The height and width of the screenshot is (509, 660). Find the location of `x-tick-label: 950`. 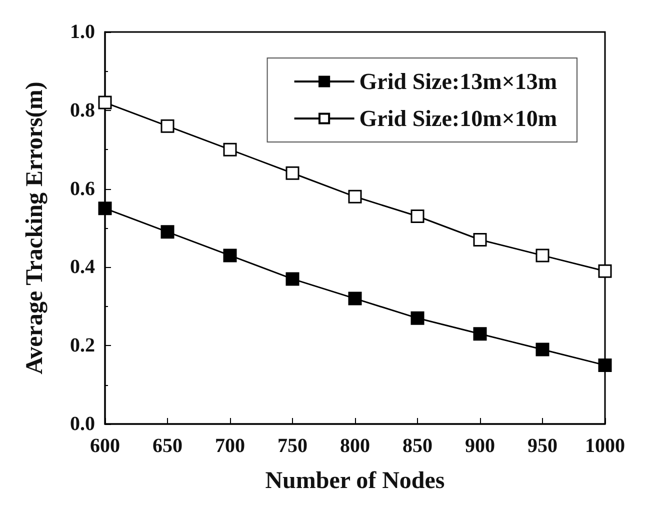

x-tick-label: 950 is located at coordinates (543, 446).